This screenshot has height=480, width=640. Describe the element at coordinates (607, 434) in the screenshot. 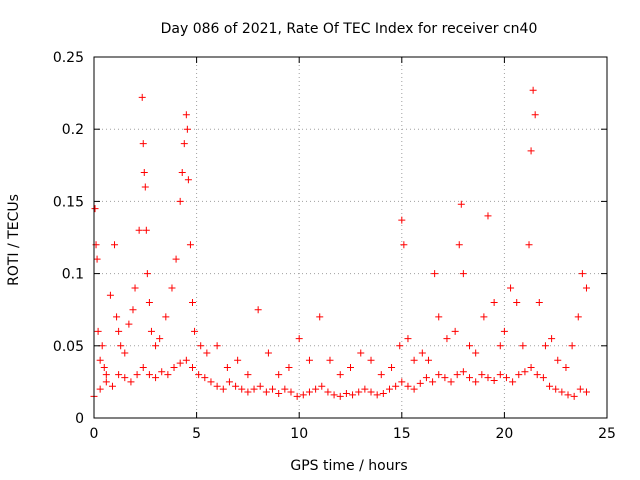

I see `x-tick-label: 25` at that location.